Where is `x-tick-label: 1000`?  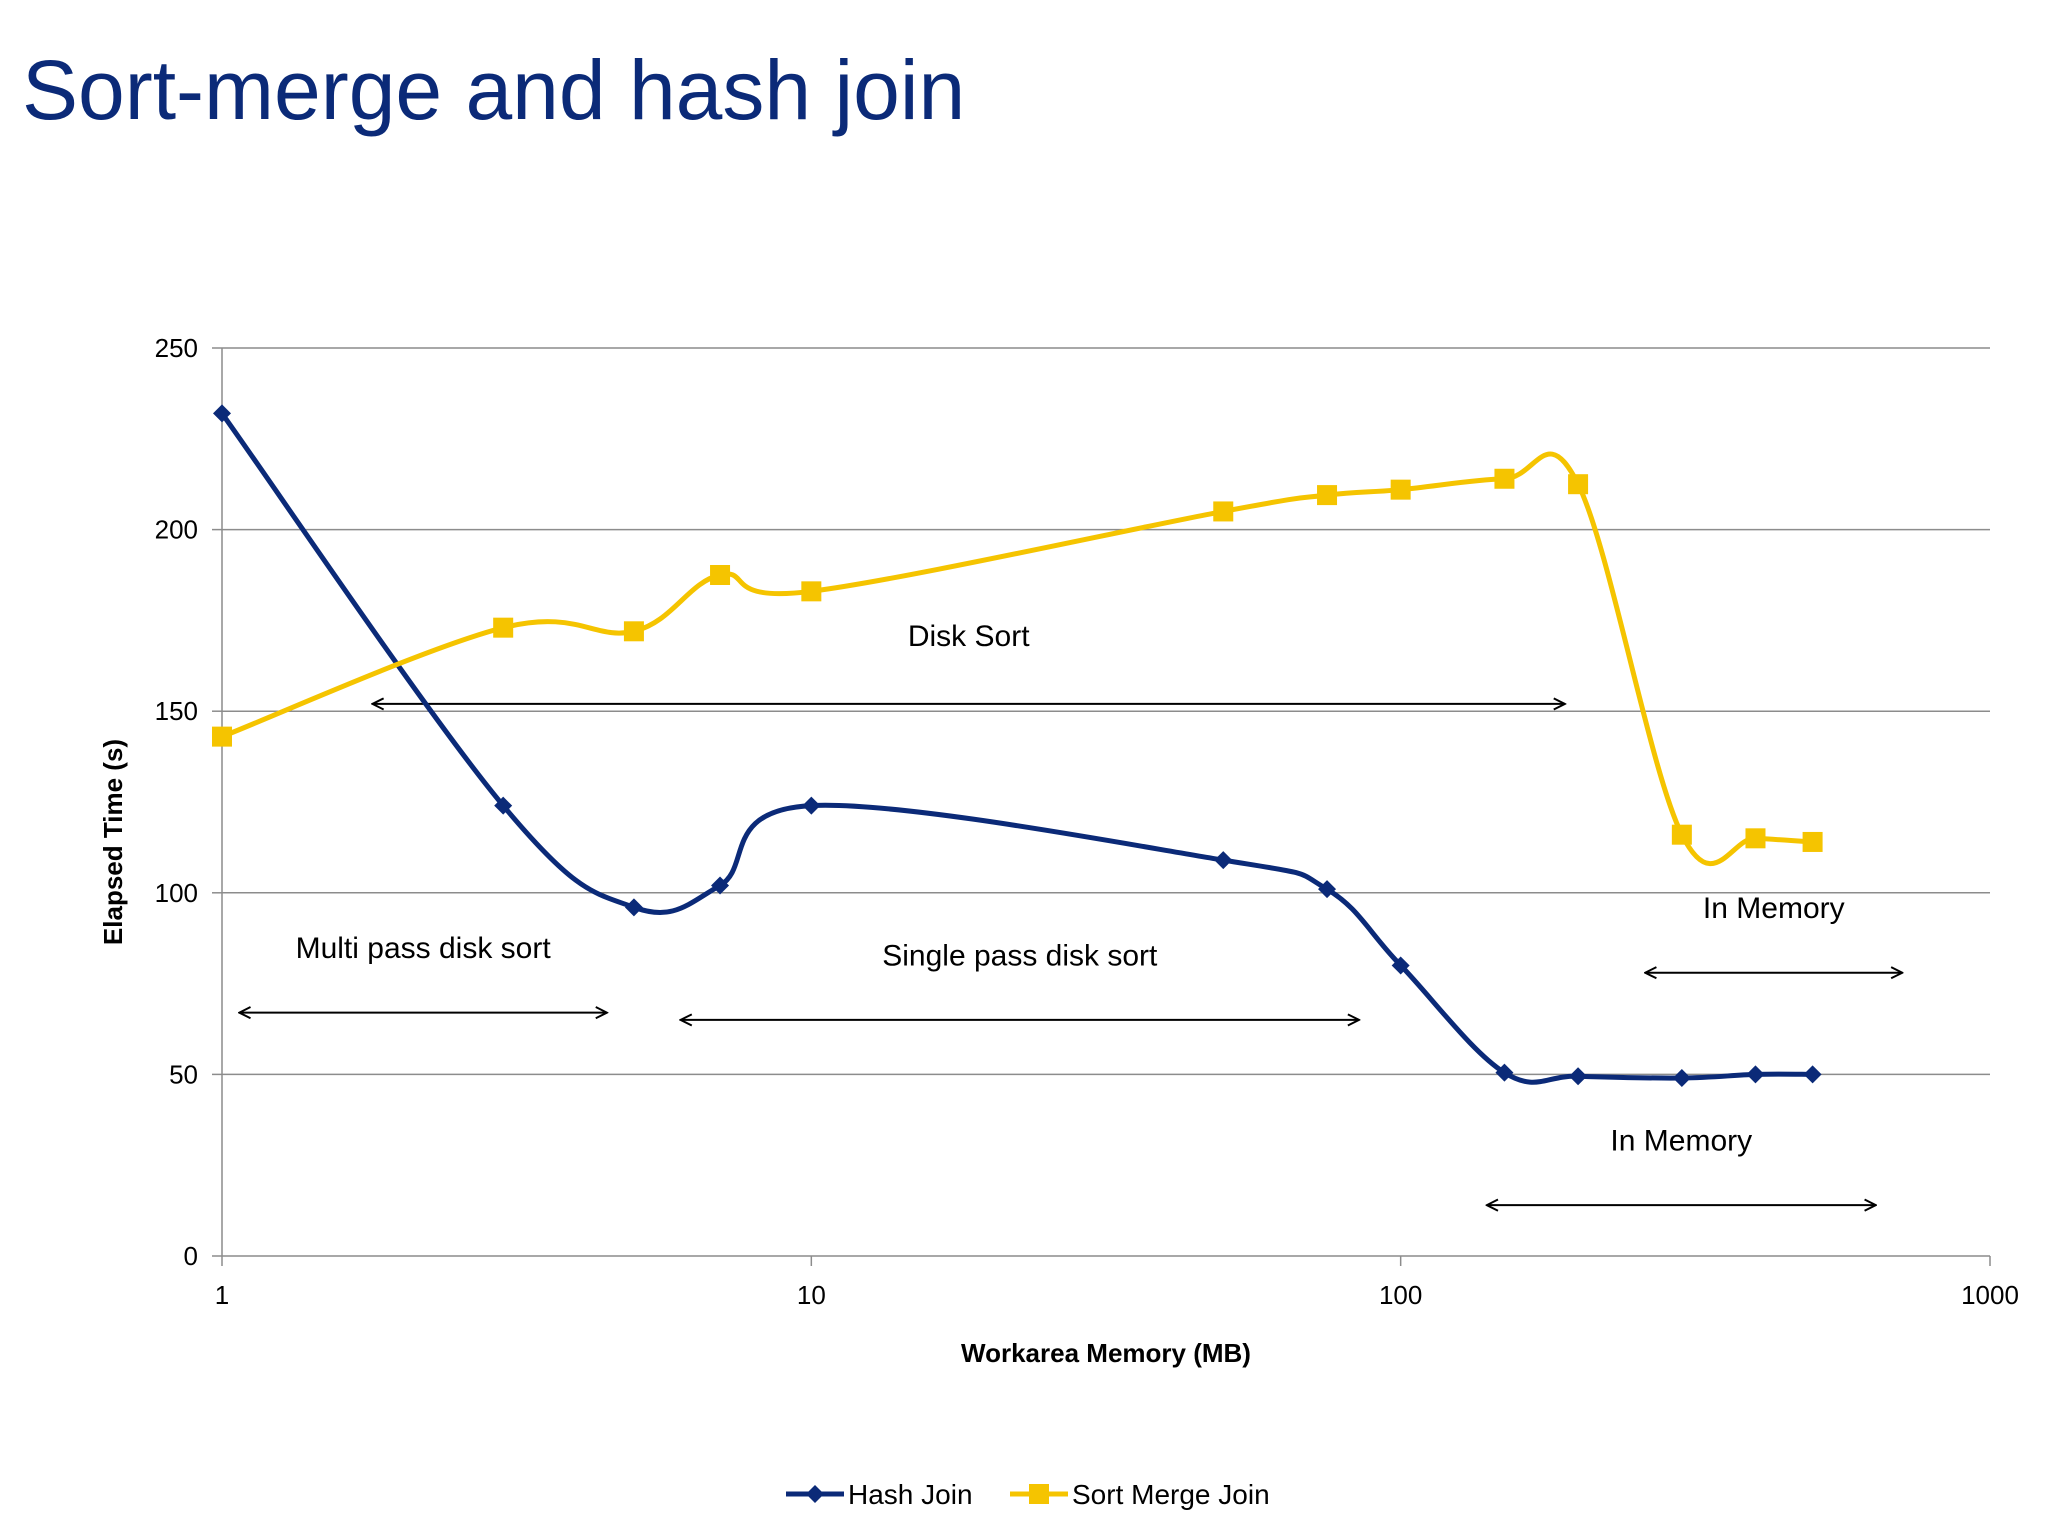 x-tick-label: 1000 is located at coordinates (1990, 1295).